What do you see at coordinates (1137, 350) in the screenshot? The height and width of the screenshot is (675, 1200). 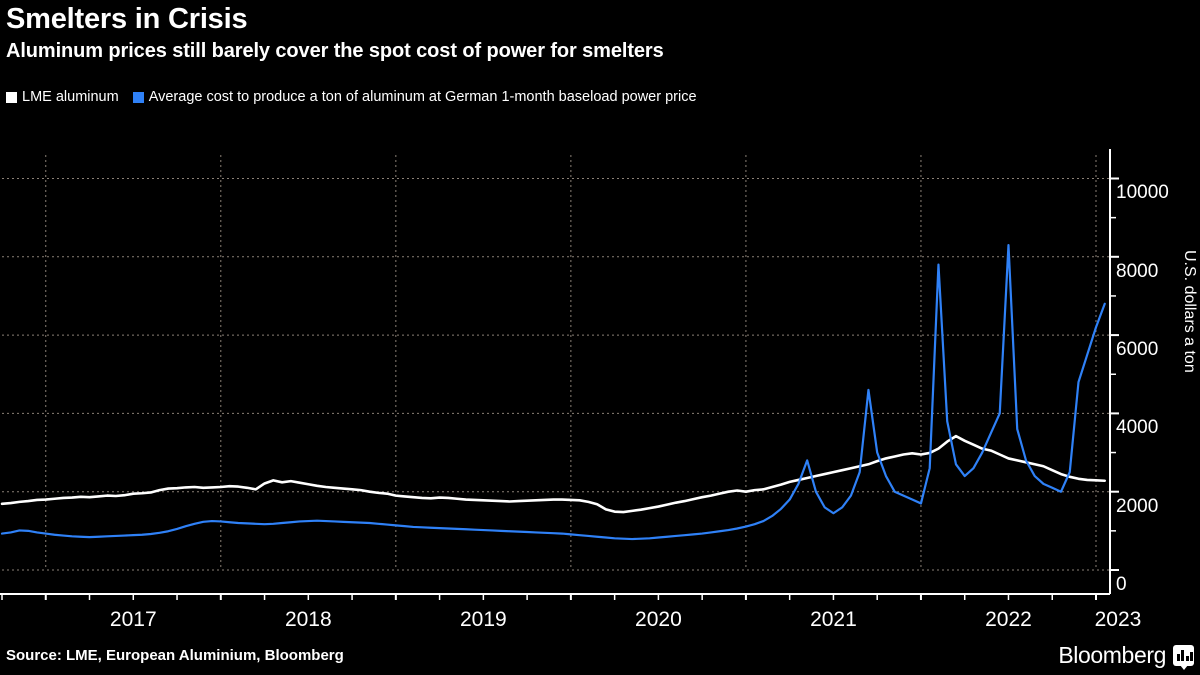 I see `y-tick-label: 6000` at bounding box center [1137, 350].